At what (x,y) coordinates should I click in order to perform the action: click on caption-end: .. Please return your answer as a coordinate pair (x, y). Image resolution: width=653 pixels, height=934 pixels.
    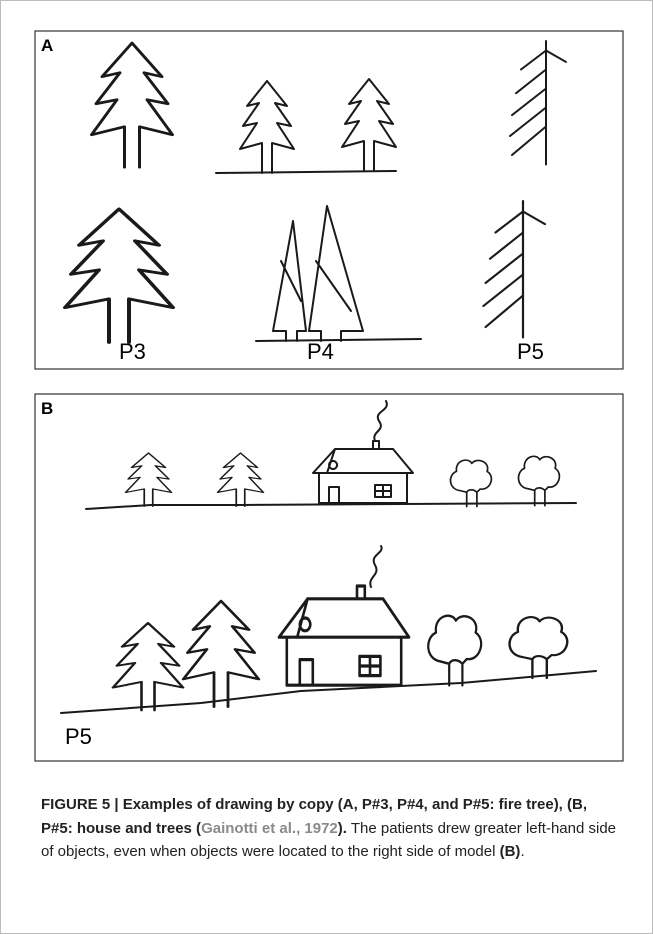
    Looking at the image, I should click on (522, 851).